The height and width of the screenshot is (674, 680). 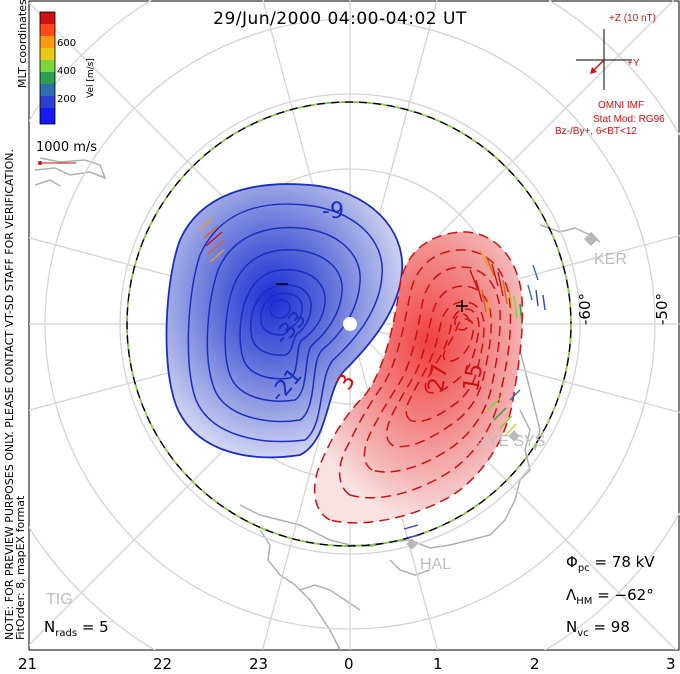 I want to click on lambda-symbol: Λ, so click(x=571, y=595).